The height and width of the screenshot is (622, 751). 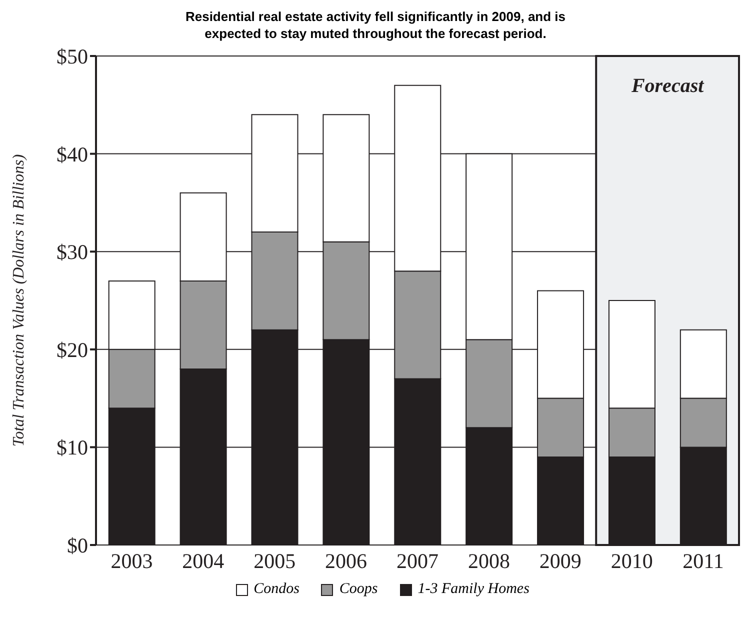 What do you see at coordinates (72, 154) in the screenshot?
I see `y-tick-label: $40` at bounding box center [72, 154].